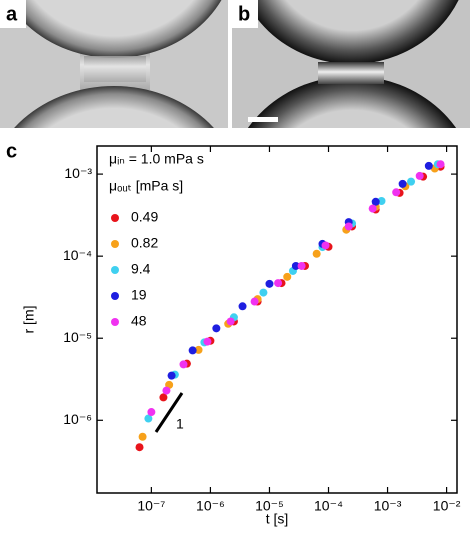 This screenshot has width=470, height=536. I want to click on y-tick-label: 10⁻⁶, so click(77, 419).